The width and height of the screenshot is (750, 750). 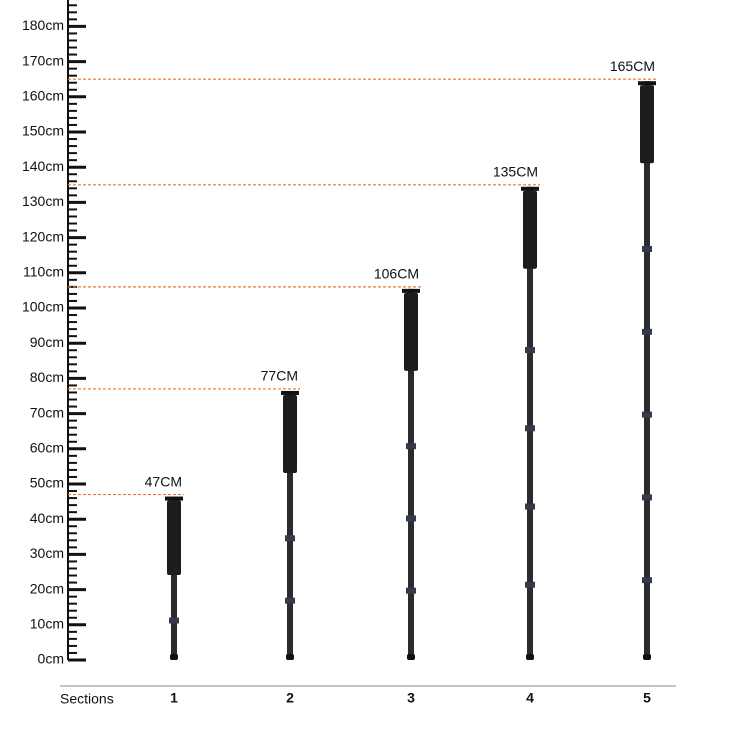 I want to click on x-tick-label: 4, so click(x=530, y=698).